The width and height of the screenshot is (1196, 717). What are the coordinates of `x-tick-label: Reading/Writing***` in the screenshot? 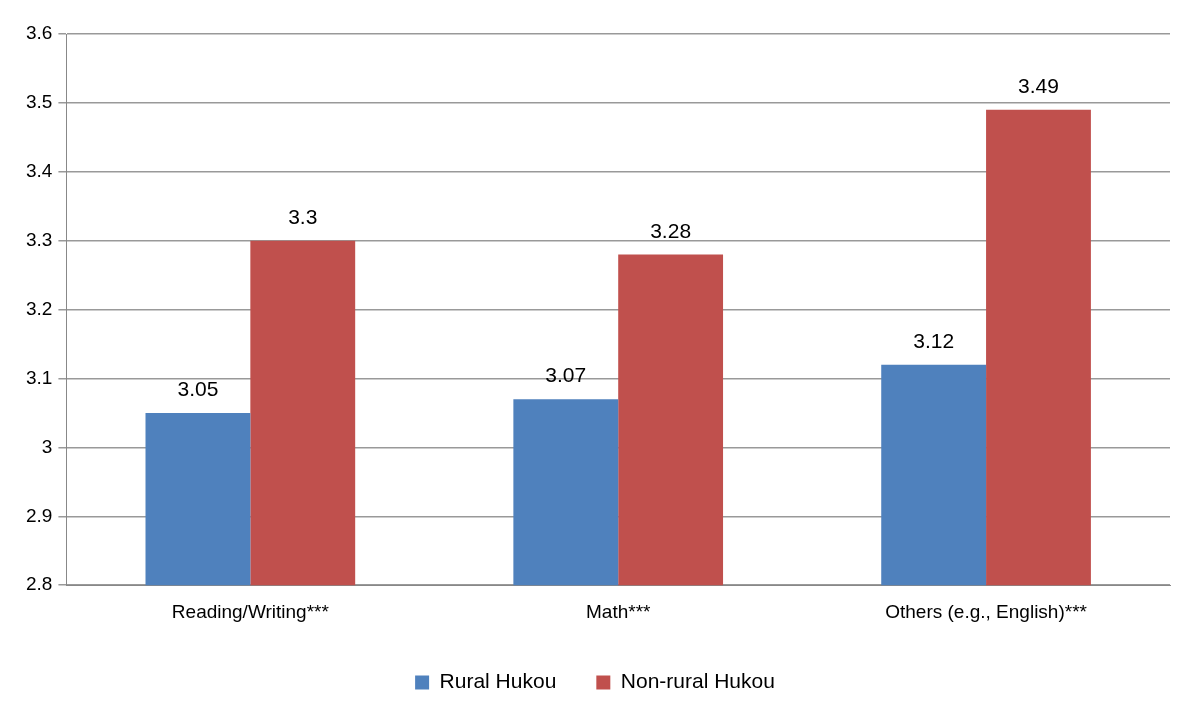 It's located at (250, 611).